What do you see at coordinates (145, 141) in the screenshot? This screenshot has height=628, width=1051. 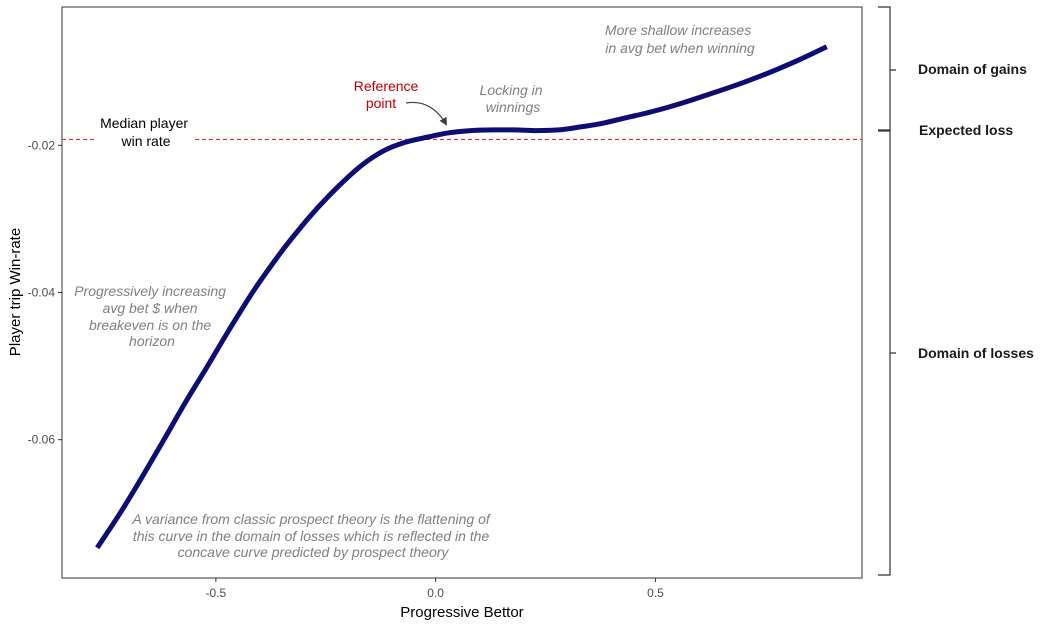 I see `median-label-line: win rate` at bounding box center [145, 141].